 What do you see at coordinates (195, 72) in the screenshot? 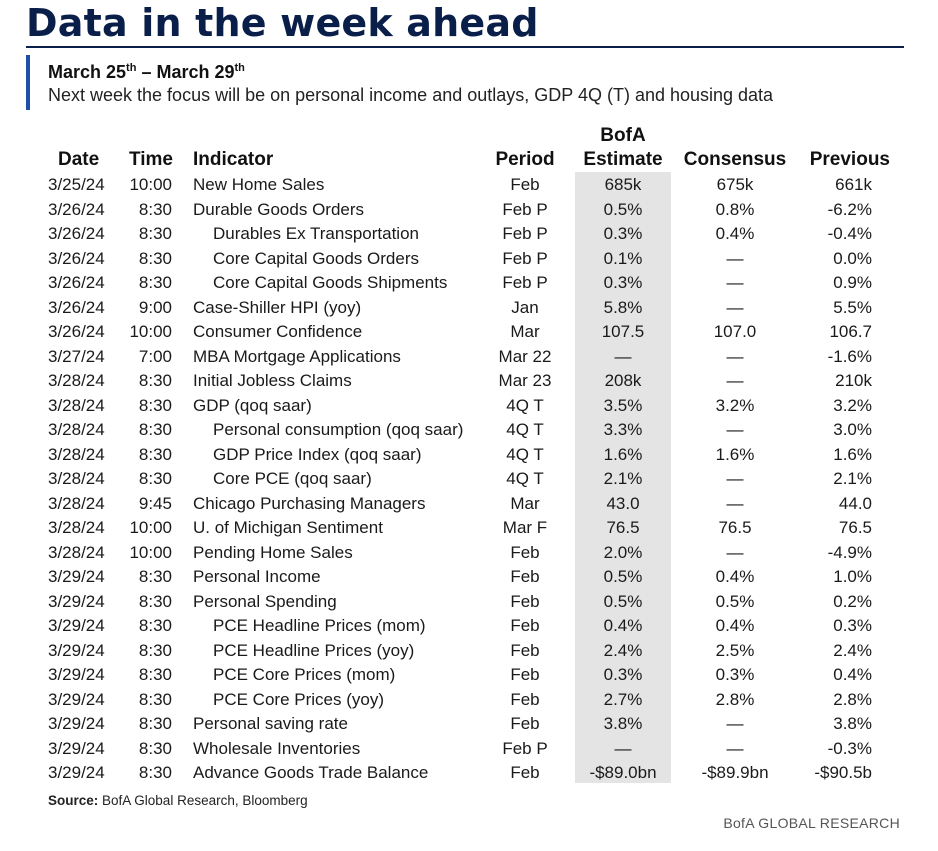
I see `date-to: March 29` at bounding box center [195, 72].